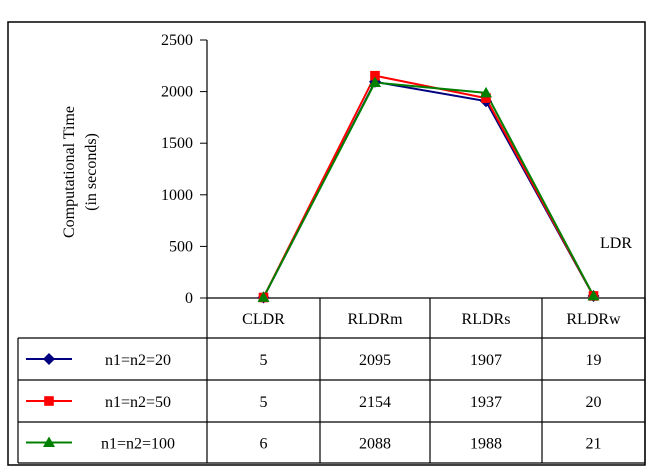  I want to click on y-tick-label: 500, so click(181, 246).